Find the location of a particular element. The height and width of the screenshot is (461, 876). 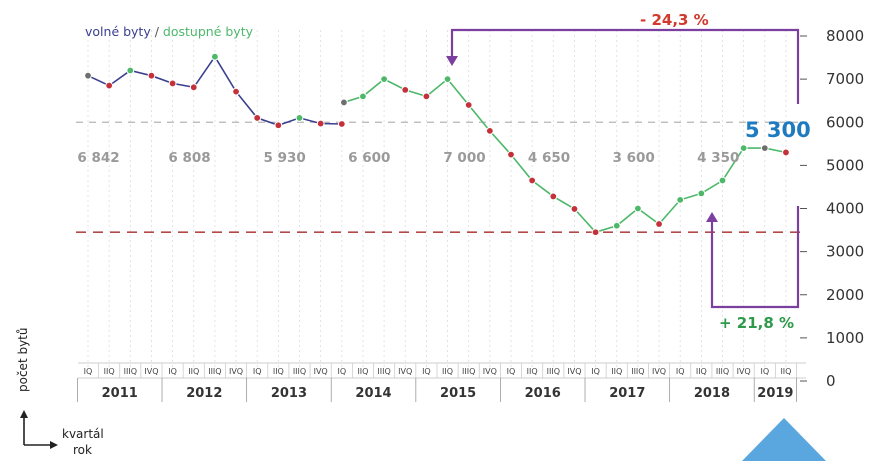

year-label: 2019 is located at coordinates (775, 393).